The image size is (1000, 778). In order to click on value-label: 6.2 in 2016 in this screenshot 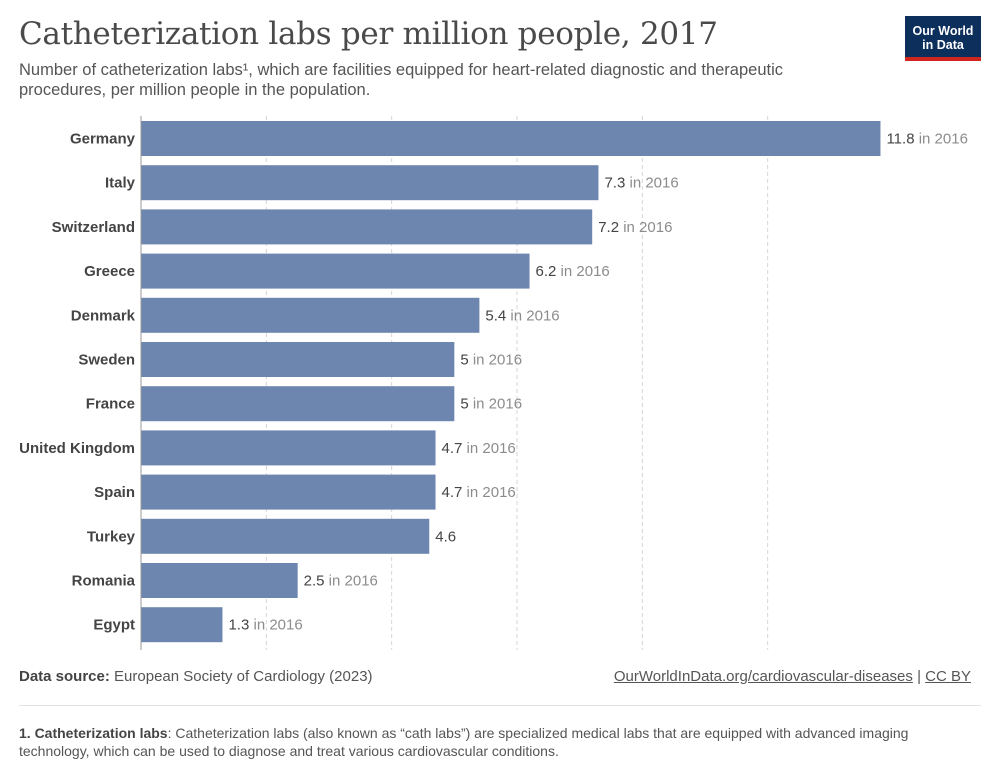, I will do `click(573, 271)`.